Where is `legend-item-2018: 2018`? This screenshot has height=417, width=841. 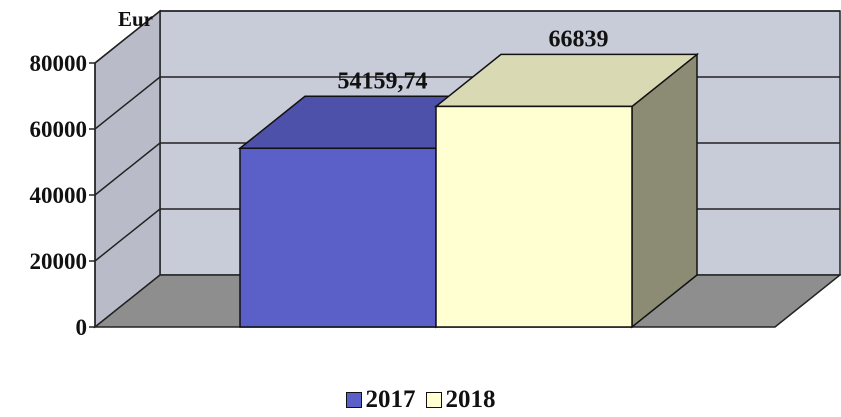 legend-item-2018: 2018 is located at coordinates (460, 400).